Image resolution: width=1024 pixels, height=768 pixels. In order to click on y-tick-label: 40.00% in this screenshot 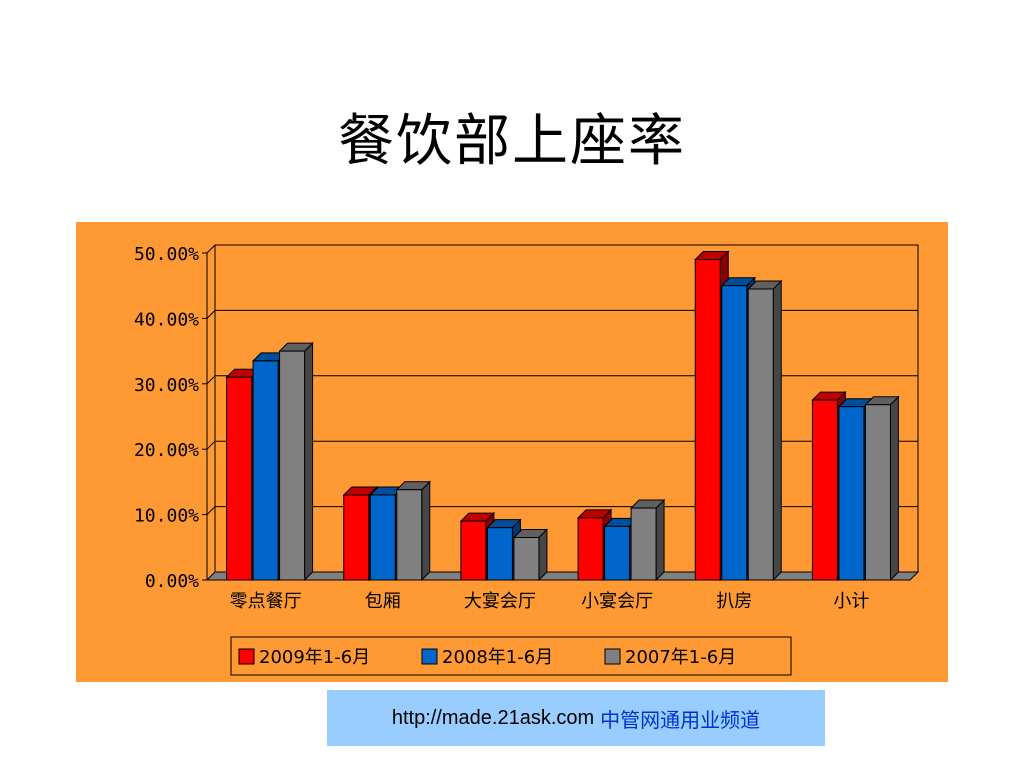, I will do `click(166, 319)`.